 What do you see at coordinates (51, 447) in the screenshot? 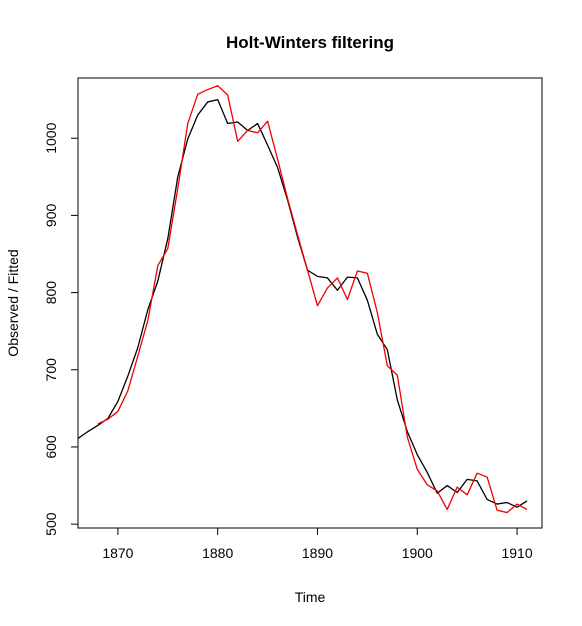
I see `y-tick-label: 600` at bounding box center [51, 447].